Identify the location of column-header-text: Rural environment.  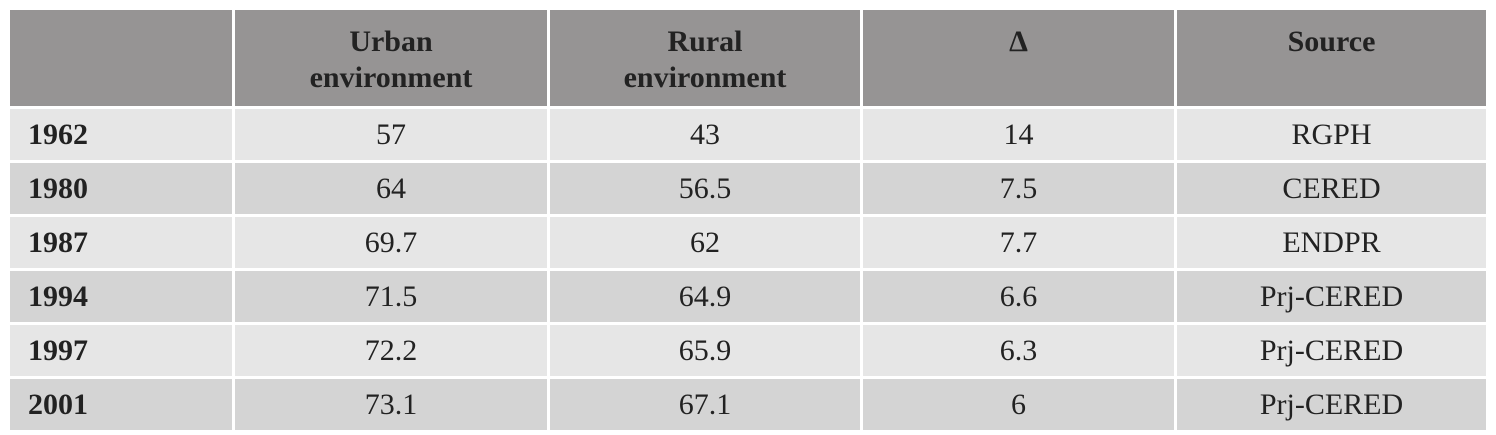
(705, 59).